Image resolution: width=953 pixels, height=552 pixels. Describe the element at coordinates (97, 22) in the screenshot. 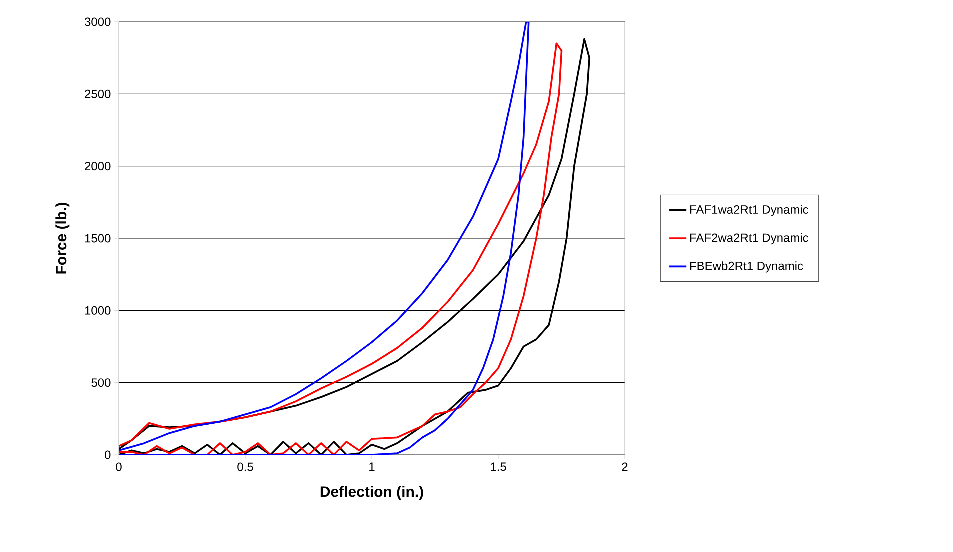

I see `y-tick-label: 3000` at that location.